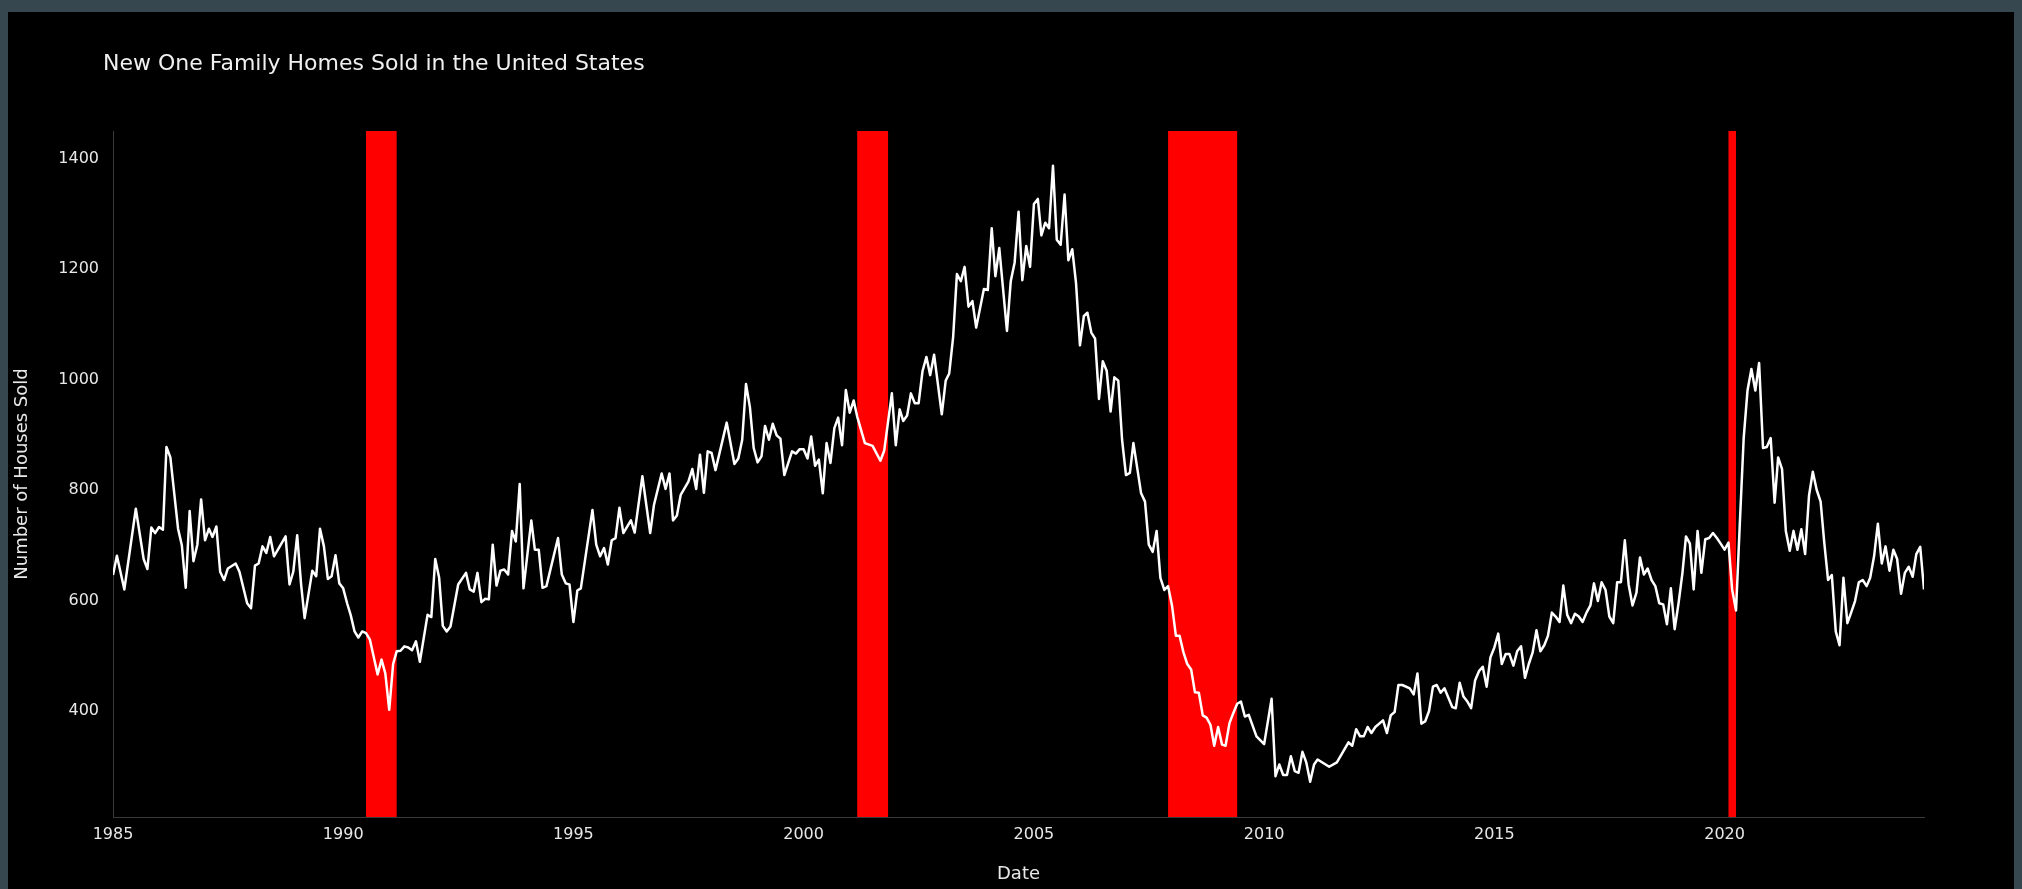 The height and width of the screenshot is (889, 2022). Describe the element at coordinates (1264, 833) in the screenshot. I see `x-tick-label: 2010` at that location.